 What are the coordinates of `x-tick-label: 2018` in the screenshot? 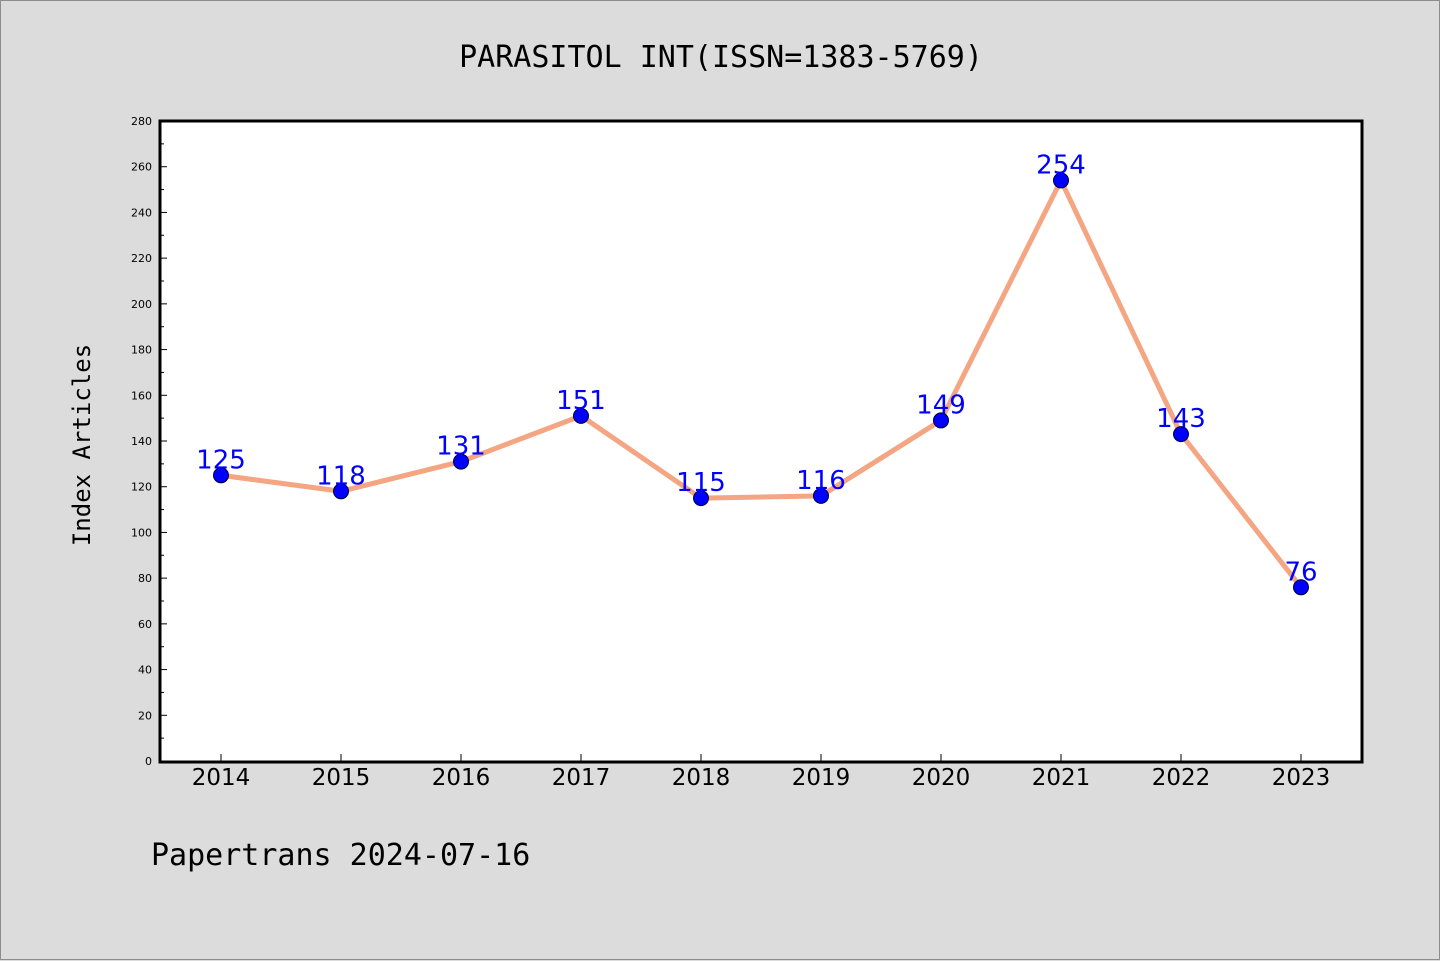 It's located at (701, 778).